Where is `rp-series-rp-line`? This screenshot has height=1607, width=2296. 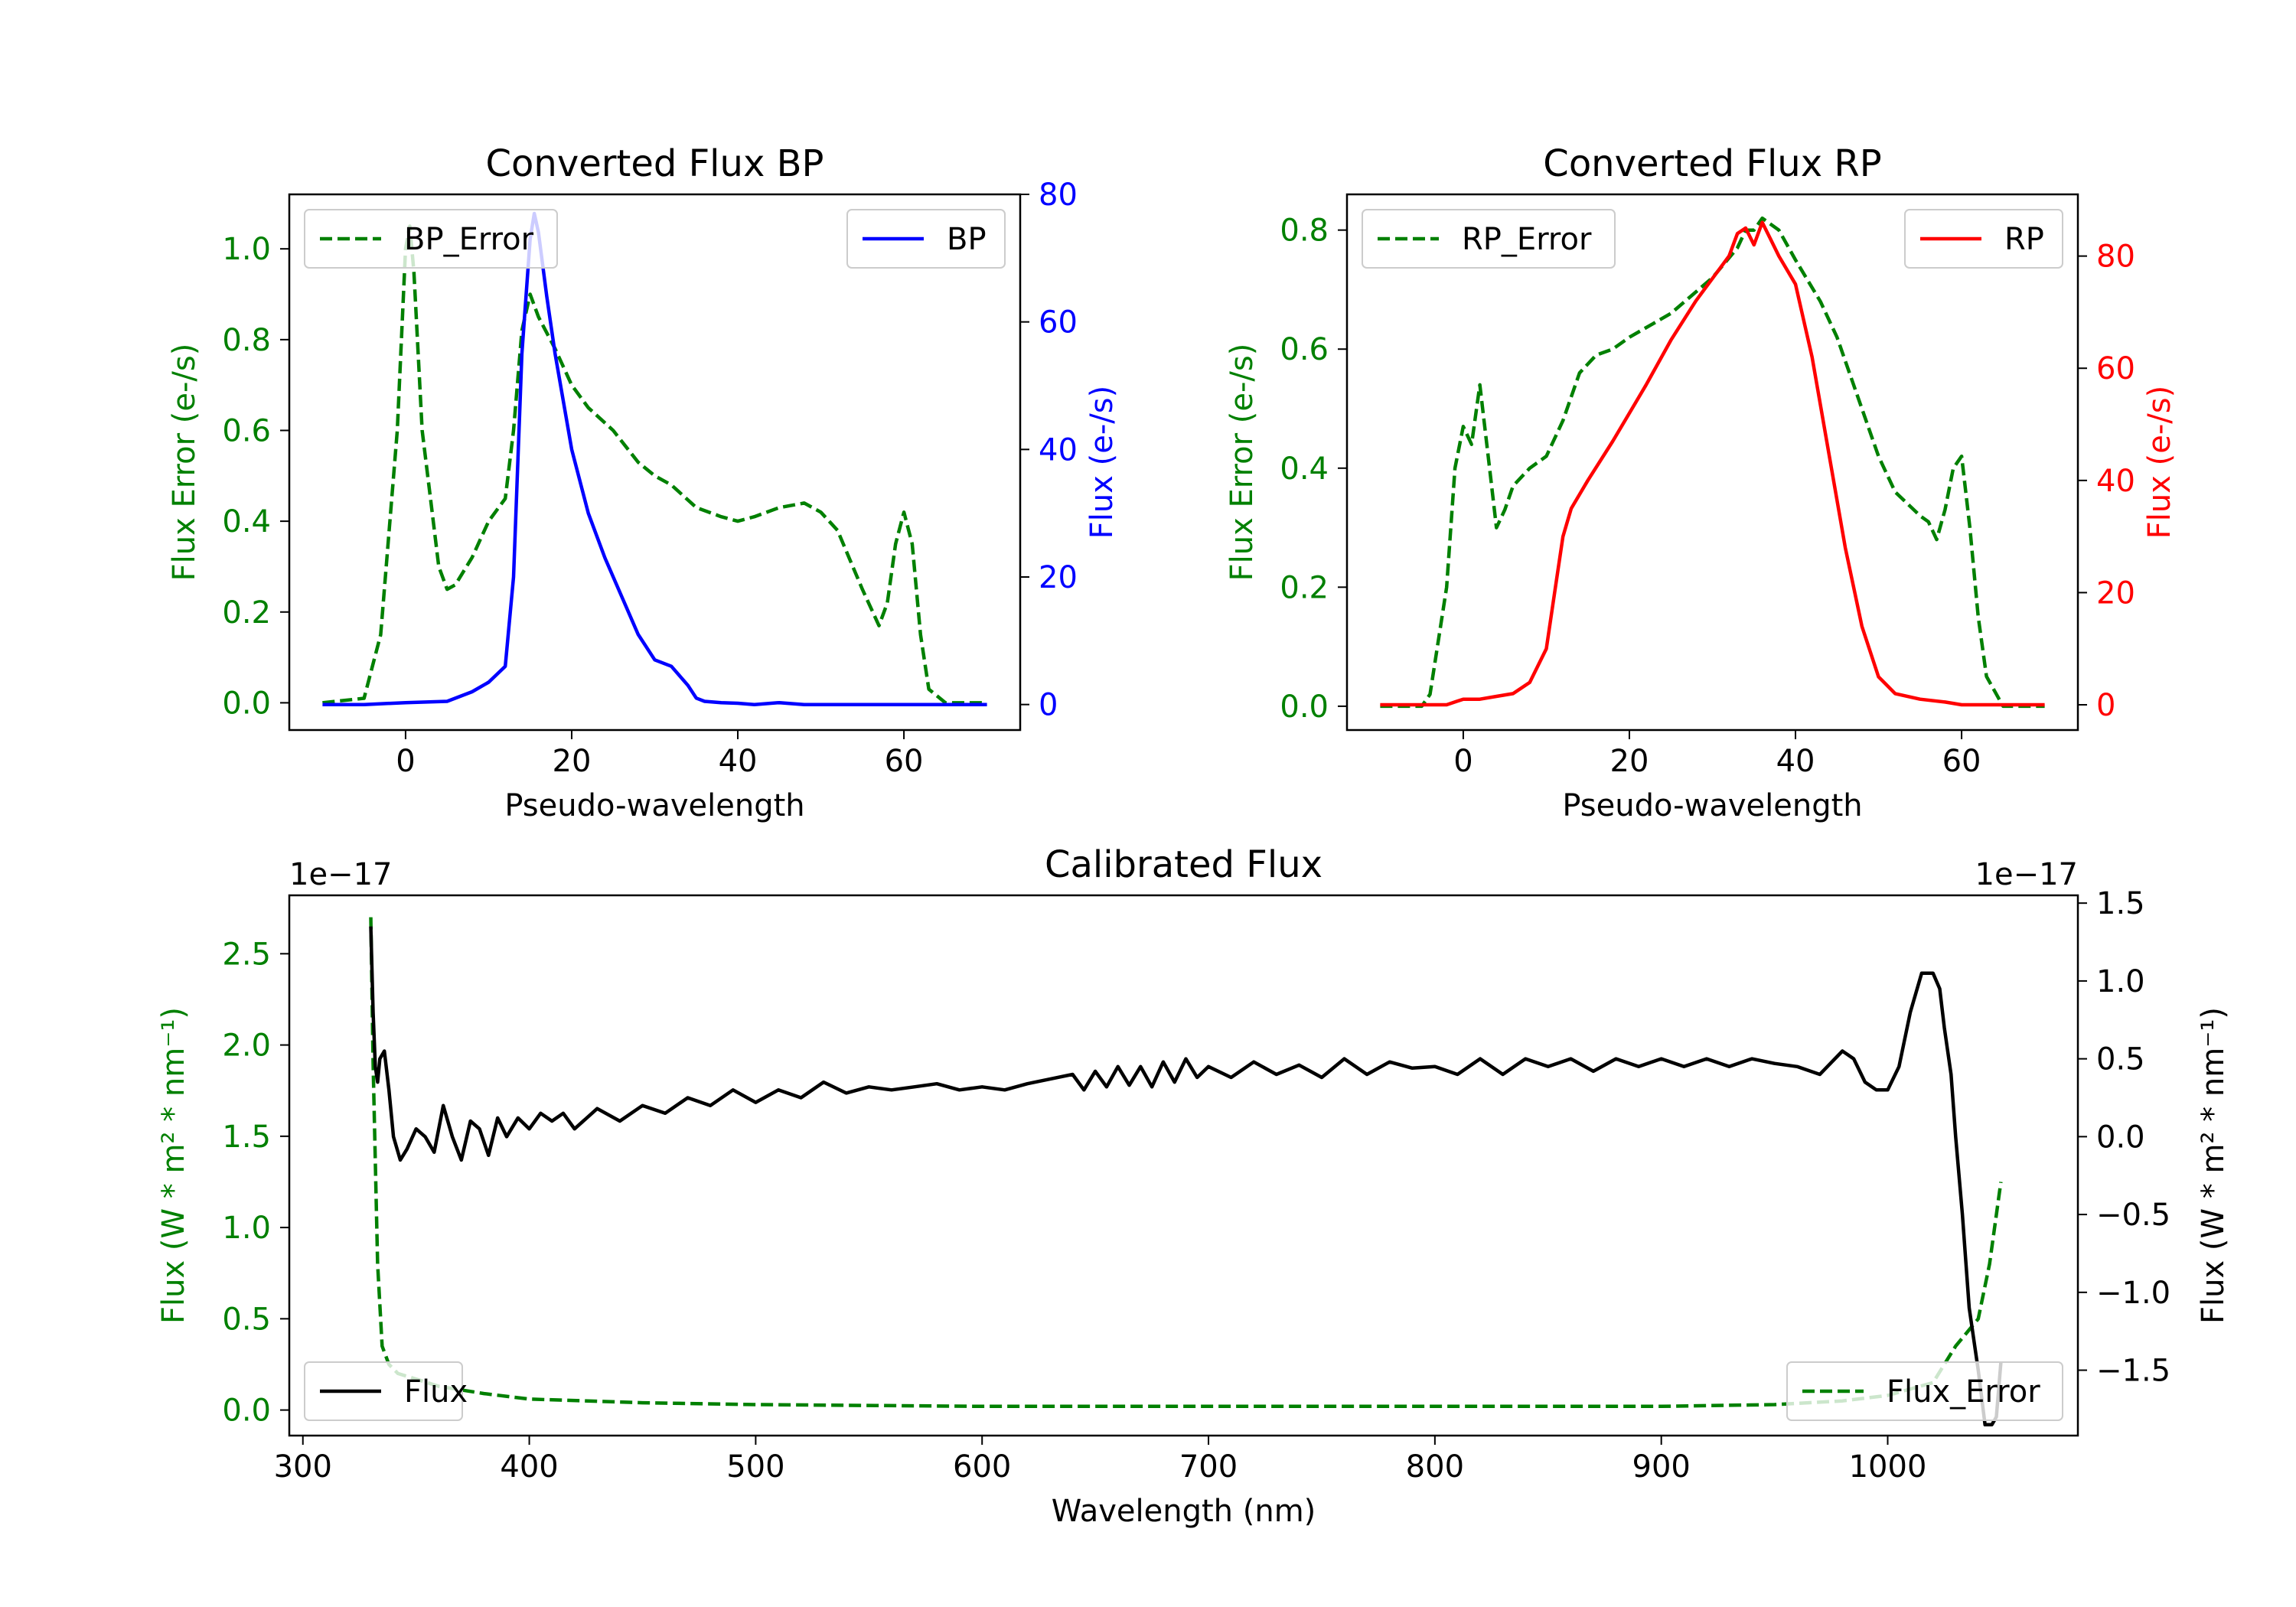
rp-series-rp-line is located at coordinates (1712, 463).